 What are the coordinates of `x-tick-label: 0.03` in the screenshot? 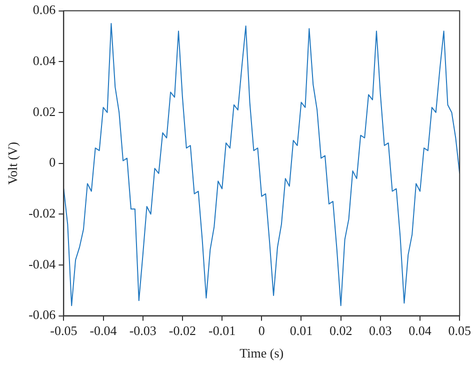 It's located at (380, 330).